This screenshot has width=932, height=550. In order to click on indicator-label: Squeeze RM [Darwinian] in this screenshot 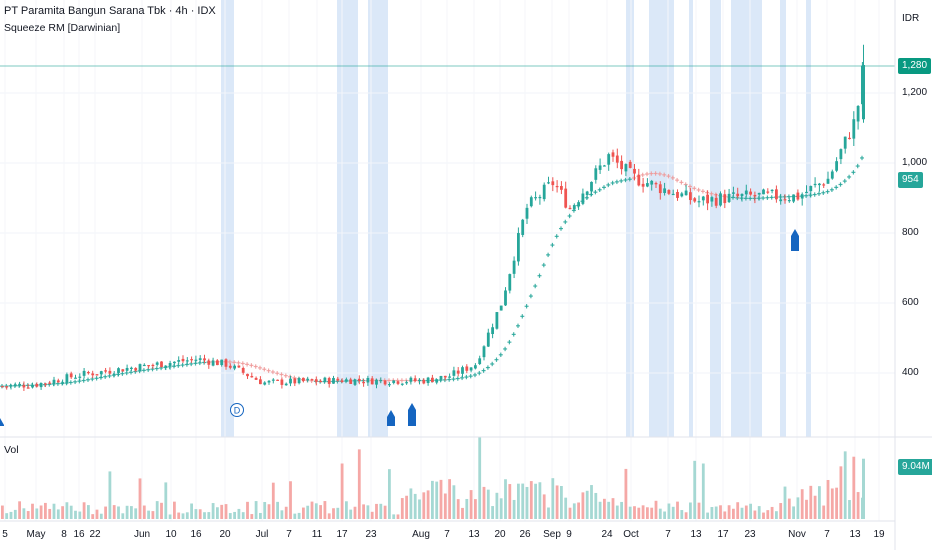, I will do `click(62, 28)`.